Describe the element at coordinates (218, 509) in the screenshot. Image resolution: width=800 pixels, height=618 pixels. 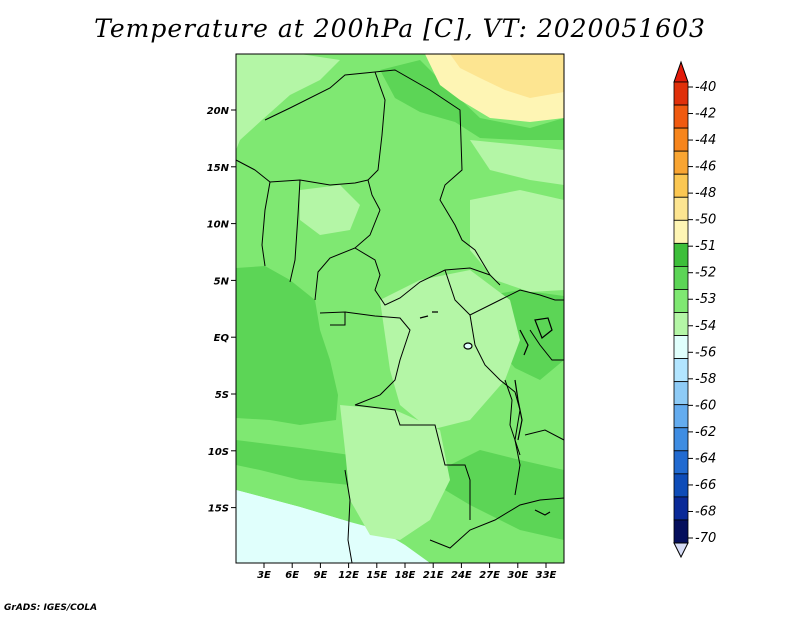
I see `lat-label: 15S` at that location.